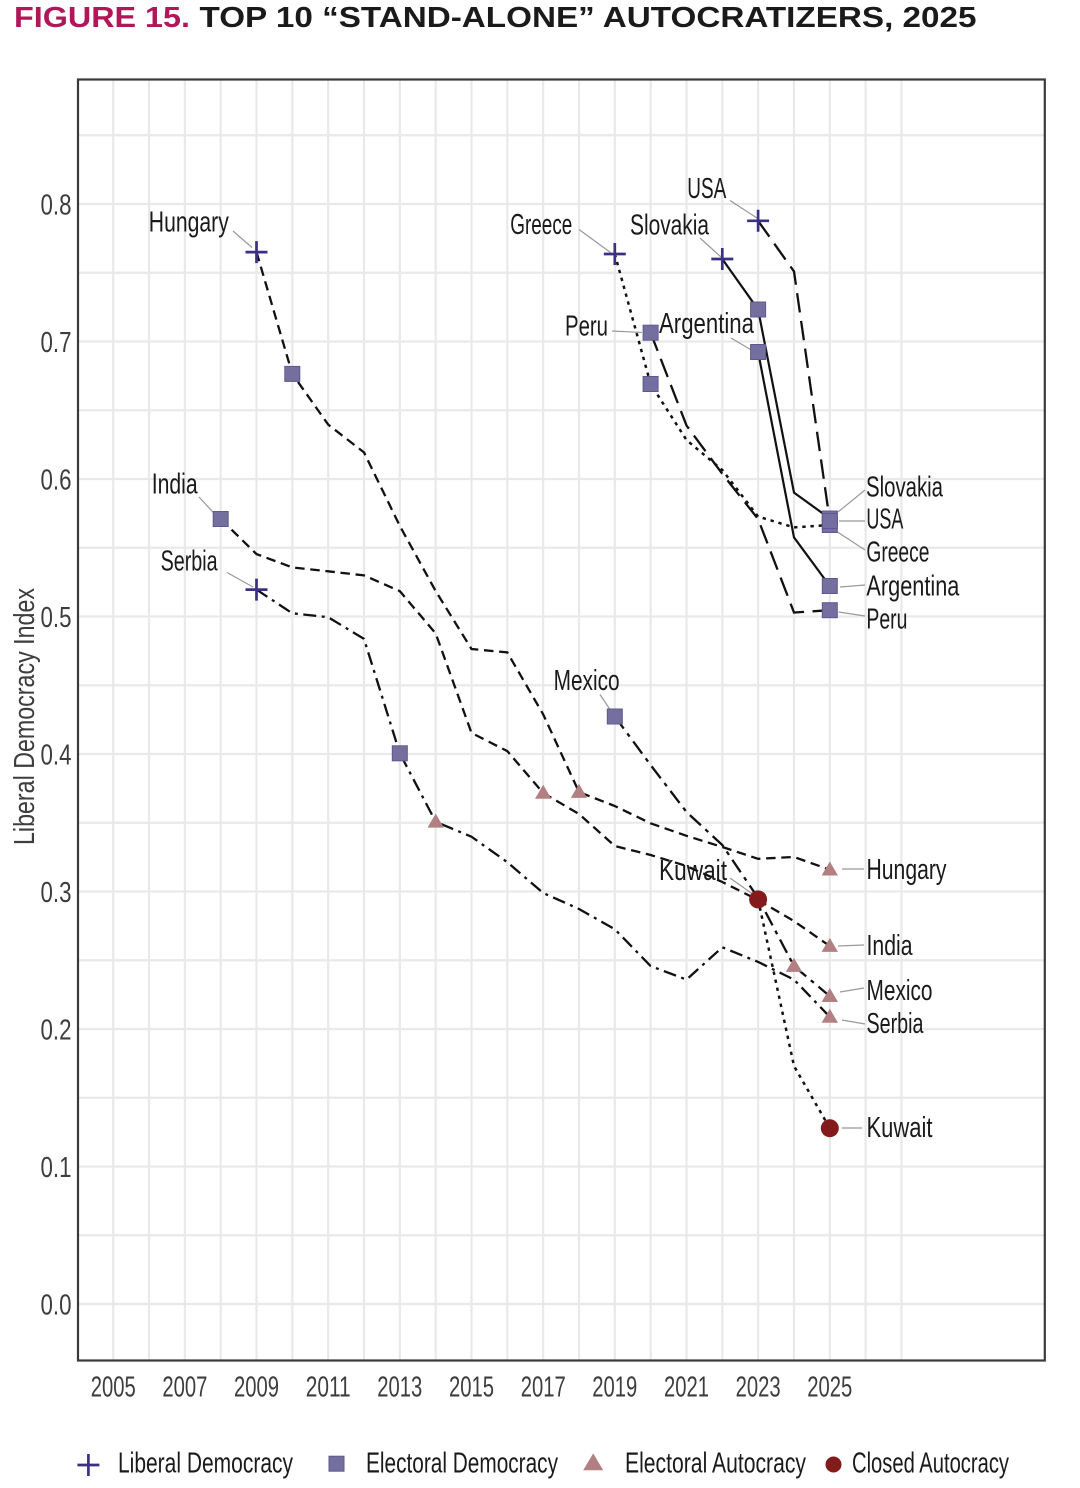  What do you see at coordinates (588, 18) in the screenshot?
I see `svg-text:TOP 10 “STAND-ALONE” AUTOCRATI: TOP 10 “STAND-ALONE” AUTOCRATIZERS, 2025` at bounding box center [588, 18].